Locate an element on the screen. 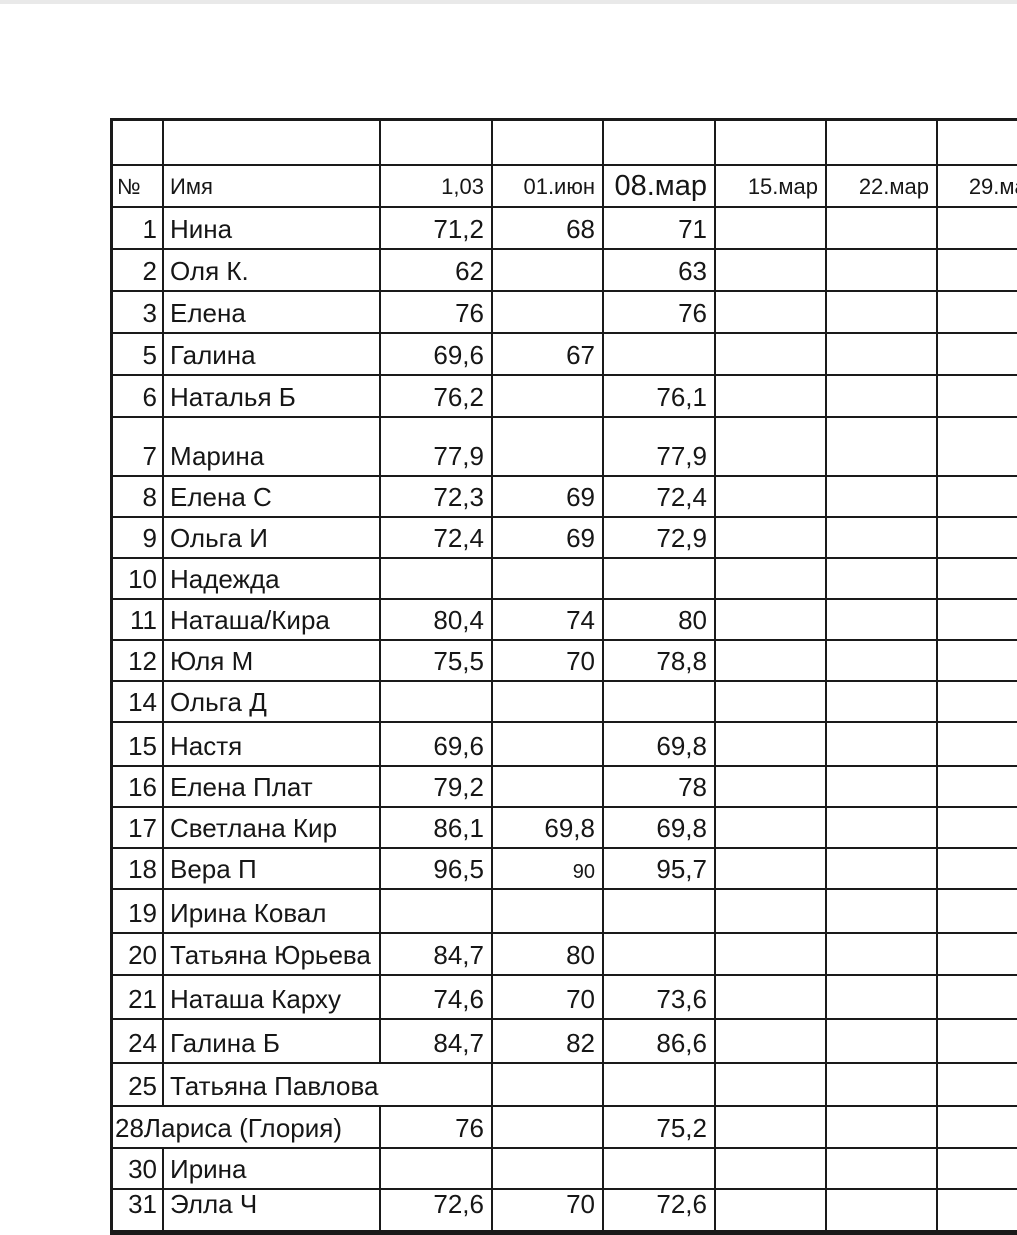 The image size is (1017, 1235). table-row: 12 Юля М 75,5 70 78,8 is located at coordinates (565, 661).